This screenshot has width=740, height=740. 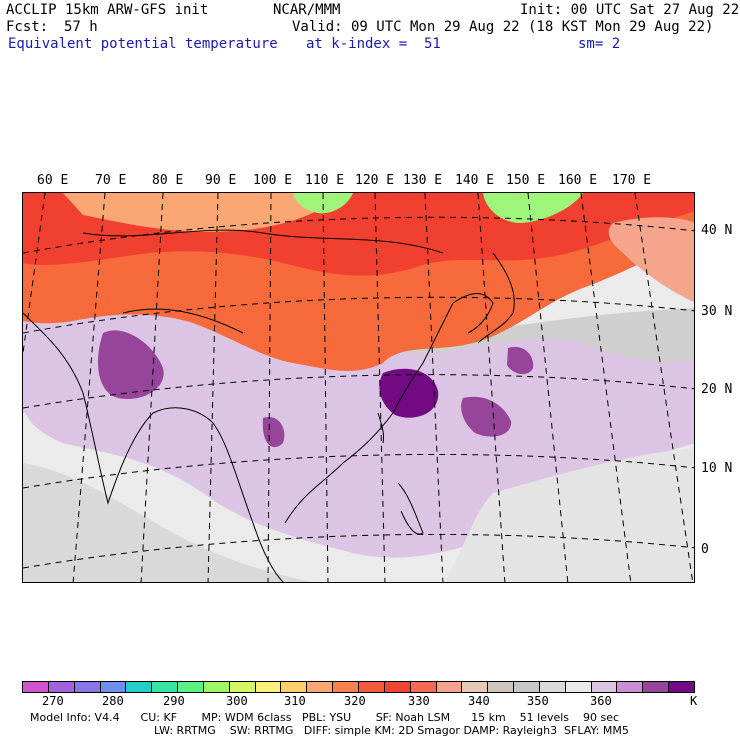 I want to click on forecast-hours: 57 h, so click(x=81, y=27).